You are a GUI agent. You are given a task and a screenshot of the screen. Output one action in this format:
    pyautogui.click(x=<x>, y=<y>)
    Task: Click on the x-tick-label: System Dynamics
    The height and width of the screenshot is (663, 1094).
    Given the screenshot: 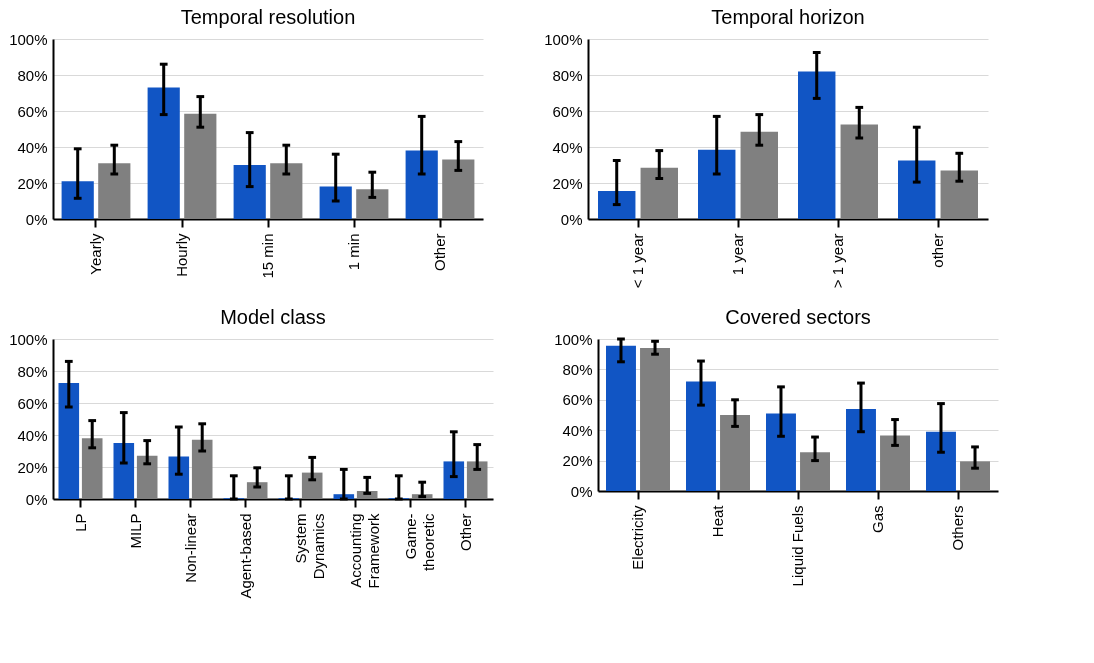 What is the action you would take?
    pyautogui.click(x=309, y=546)
    